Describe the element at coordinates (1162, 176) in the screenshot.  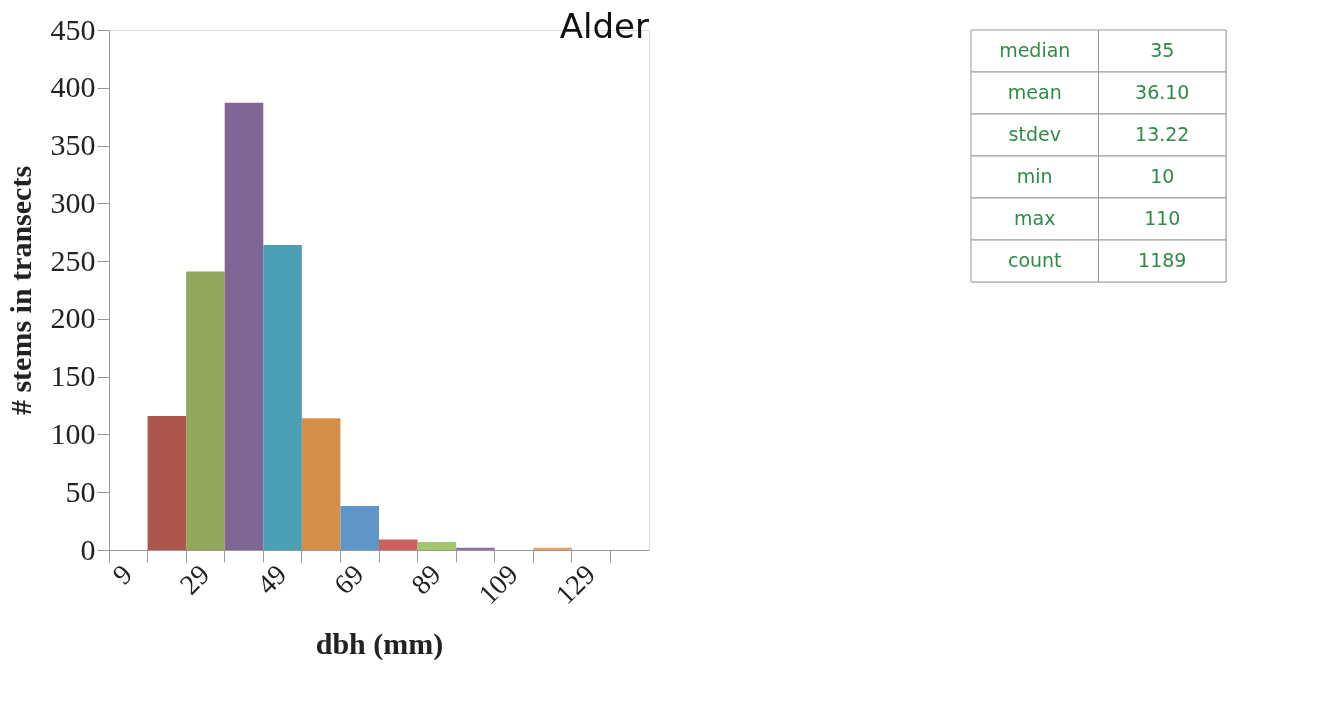
I see `text: 10` at that location.